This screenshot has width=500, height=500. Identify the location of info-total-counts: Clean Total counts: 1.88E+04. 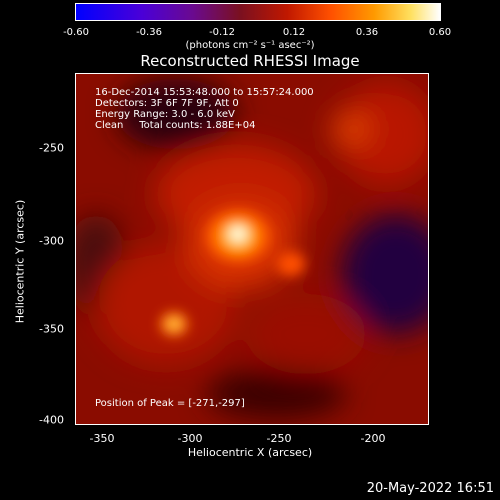
(175, 125).